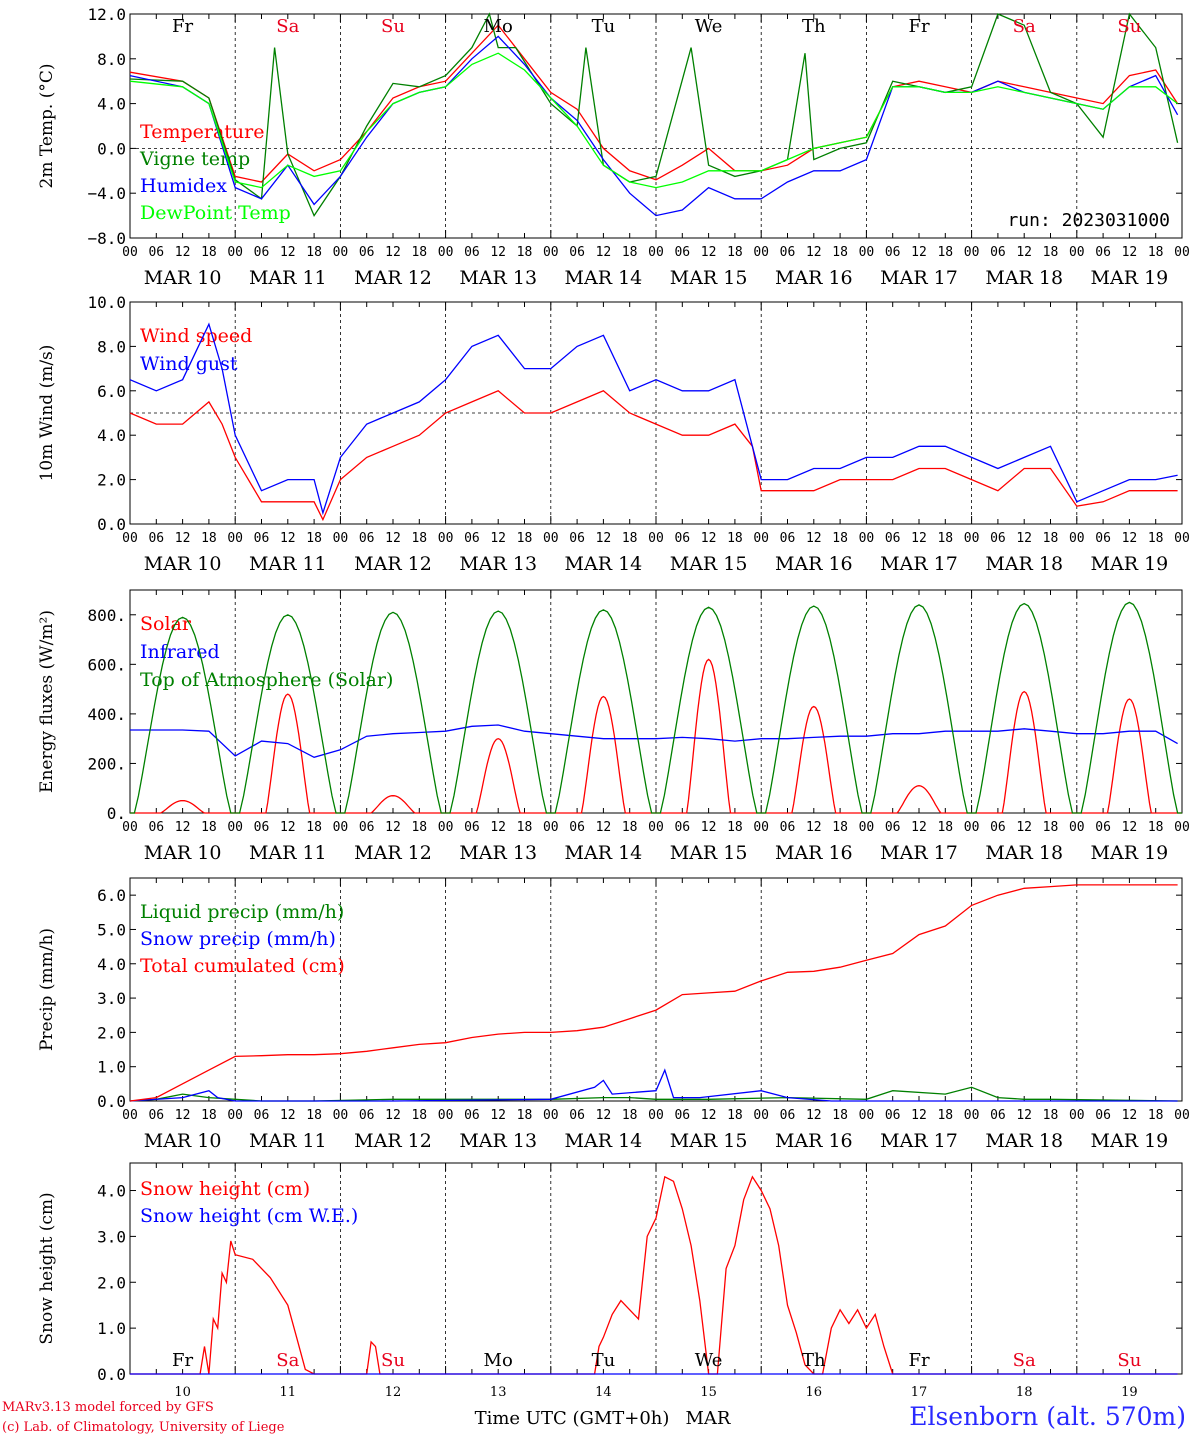 The height and width of the screenshot is (1440, 1194). What do you see at coordinates (287, 26) in the screenshot?
I see `day-name: Sa` at bounding box center [287, 26].